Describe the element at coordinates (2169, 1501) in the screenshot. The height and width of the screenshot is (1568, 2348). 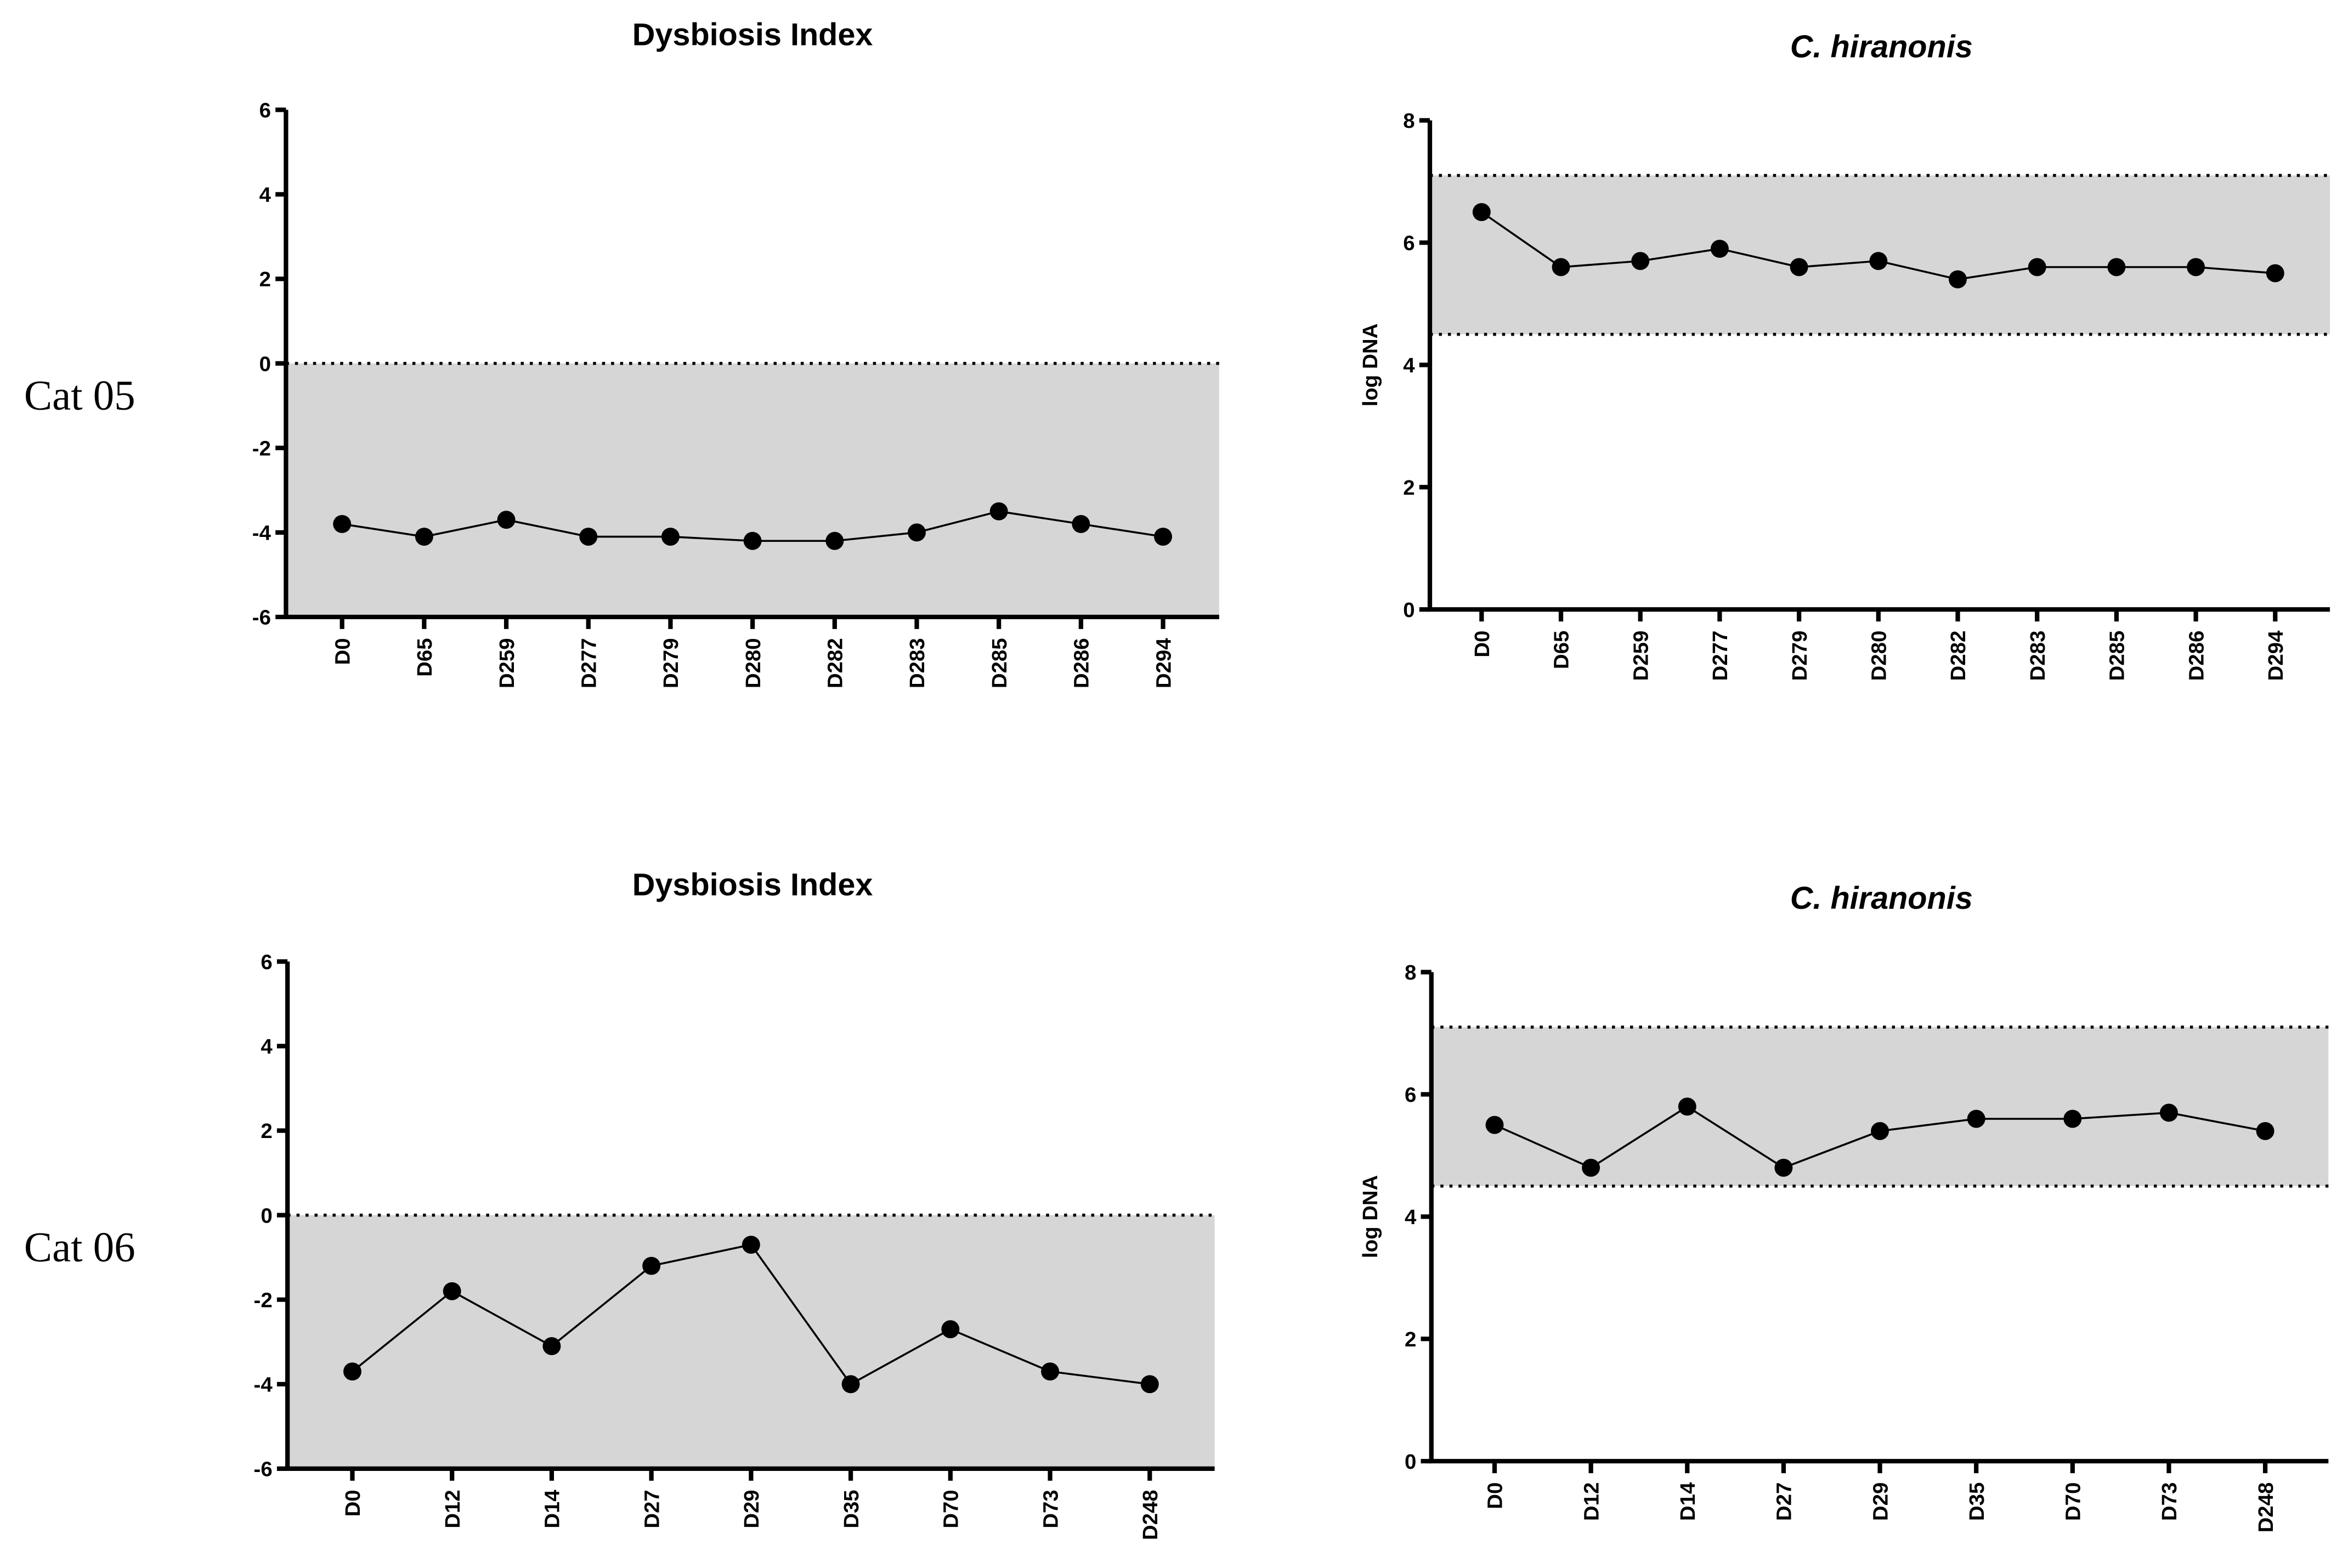
I see `x-tick-label: D73` at that location.